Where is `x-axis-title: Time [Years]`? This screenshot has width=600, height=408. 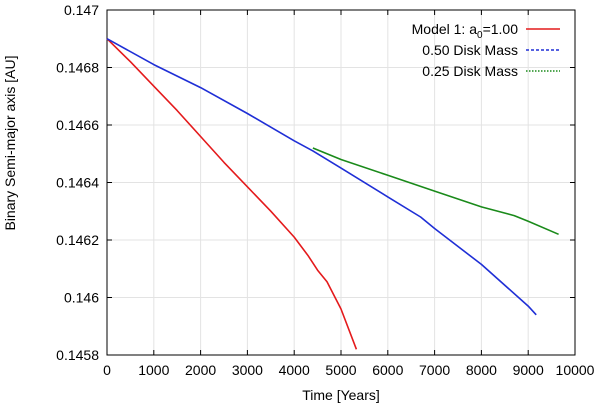 x-axis-title: Time [Years] is located at coordinates (341, 395).